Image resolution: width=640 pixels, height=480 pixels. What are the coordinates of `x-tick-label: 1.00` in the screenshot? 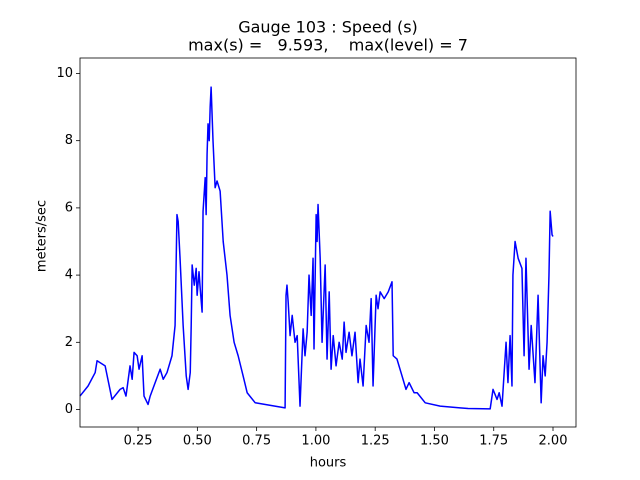 It's located at (315, 441).